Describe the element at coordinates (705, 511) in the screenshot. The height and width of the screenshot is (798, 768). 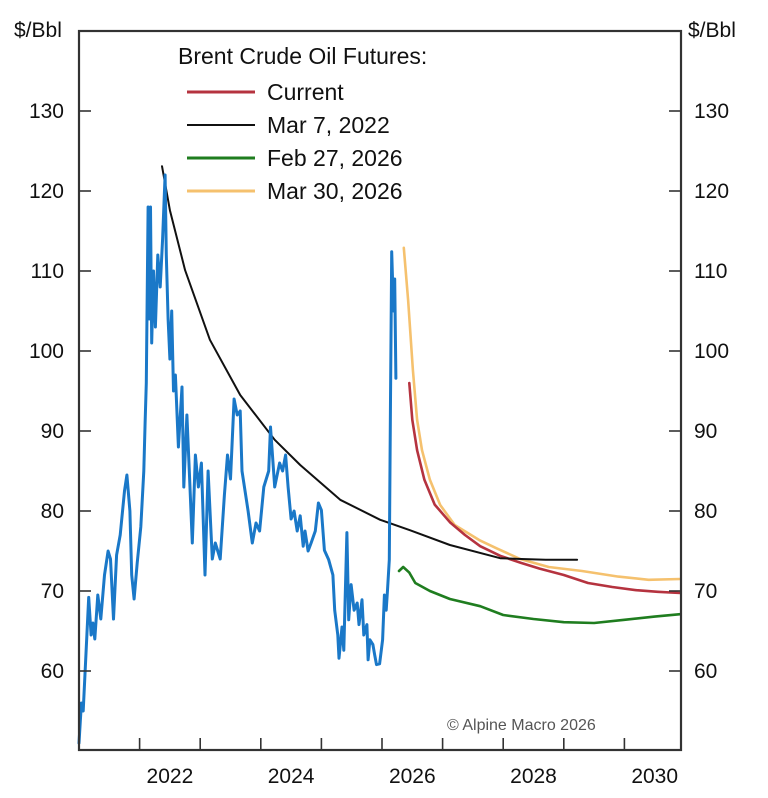
I see `y-tick-label-right: 80` at that location.